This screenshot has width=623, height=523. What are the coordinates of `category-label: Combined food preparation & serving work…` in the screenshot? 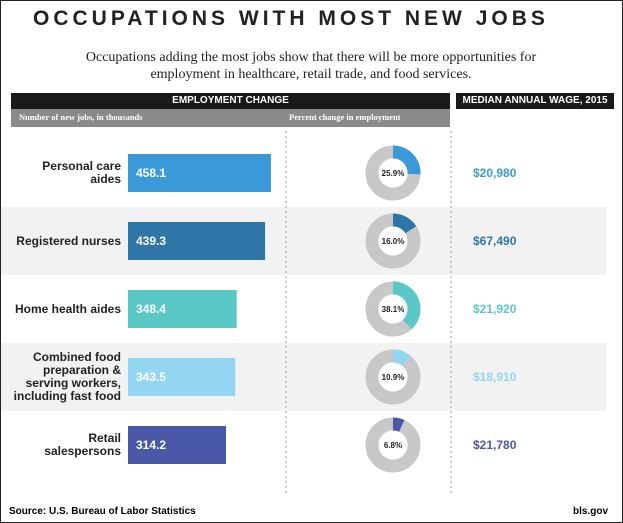 It's located at (67, 376).